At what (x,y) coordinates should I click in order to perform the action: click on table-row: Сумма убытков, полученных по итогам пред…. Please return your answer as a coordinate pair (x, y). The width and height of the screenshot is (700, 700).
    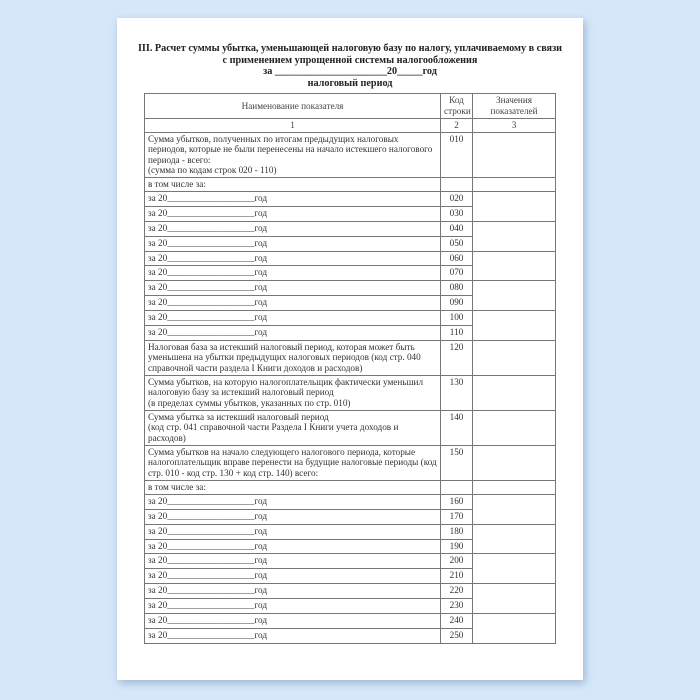
    Looking at the image, I should click on (350, 154).